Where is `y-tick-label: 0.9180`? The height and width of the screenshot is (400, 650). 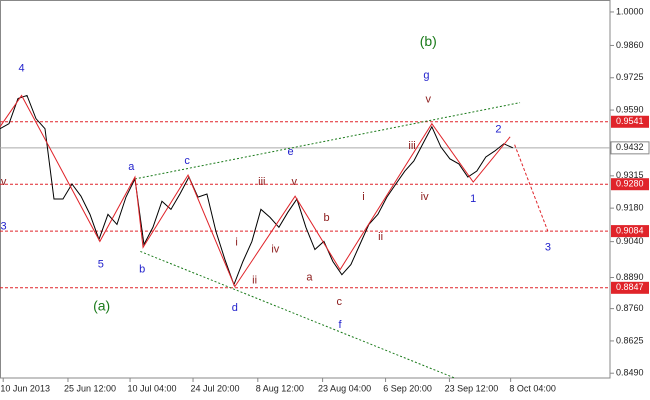 y-tick-label: 0.9180 is located at coordinates (630, 208).